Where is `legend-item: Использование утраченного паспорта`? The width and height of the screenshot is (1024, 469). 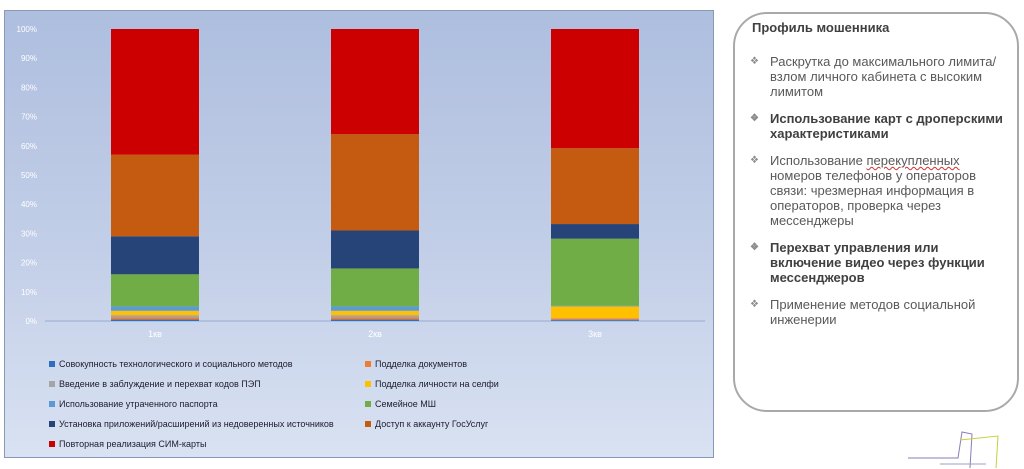
legend-item: Использование утраченного паспорта is located at coordinates (133, 404).